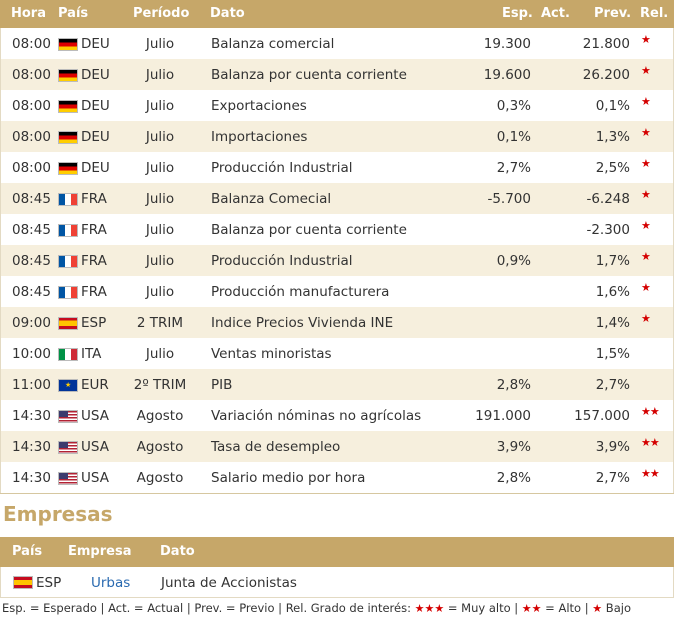 The width and height of the screenshot is (674, 619). What do you see at coordinates (160, 385) in the screenshot?
I see `row-periodo: 2º TRIM` at bounding box center [160, 385].